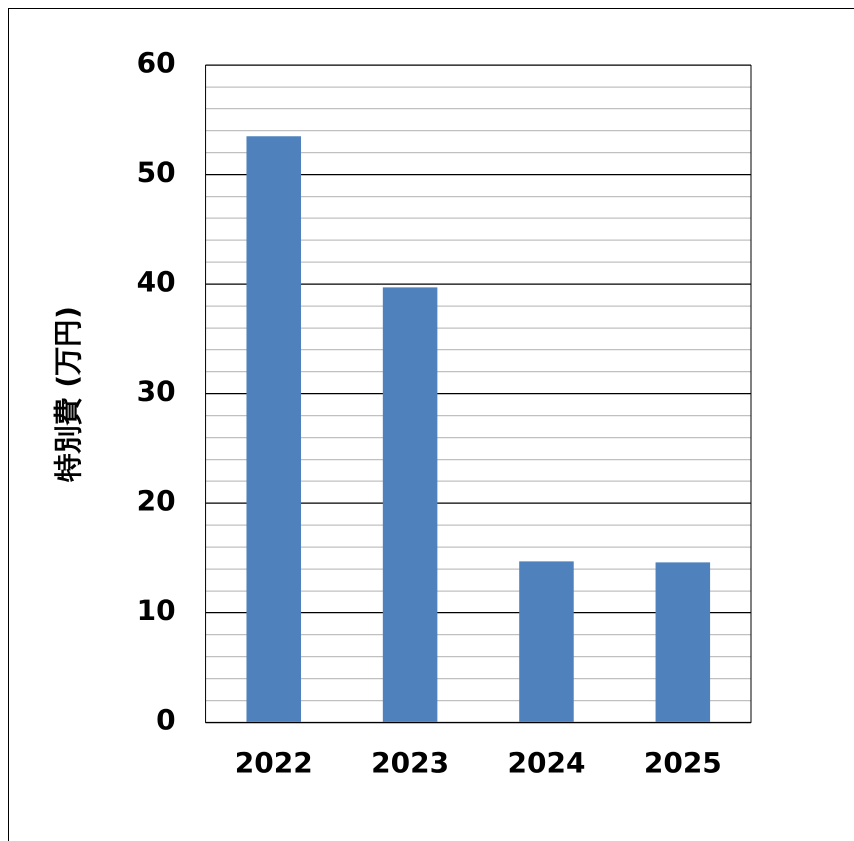 The height and width of the screenshot is (841, 854). Describe the element at coordinates (156, 391) in the screenshot. I see `y-tick-label: 30` at that location.